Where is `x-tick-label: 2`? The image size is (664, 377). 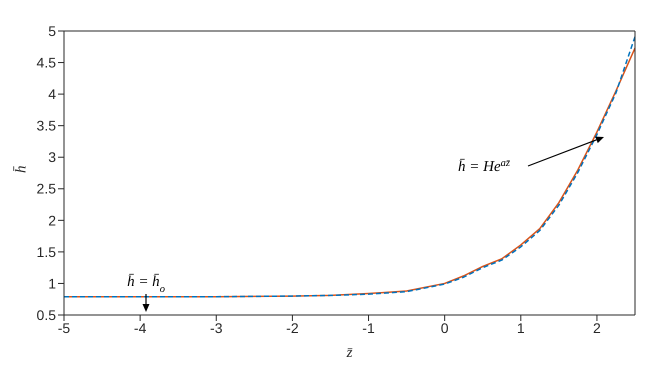 x-tick-label: 2 is located at coordinates (597, 328).